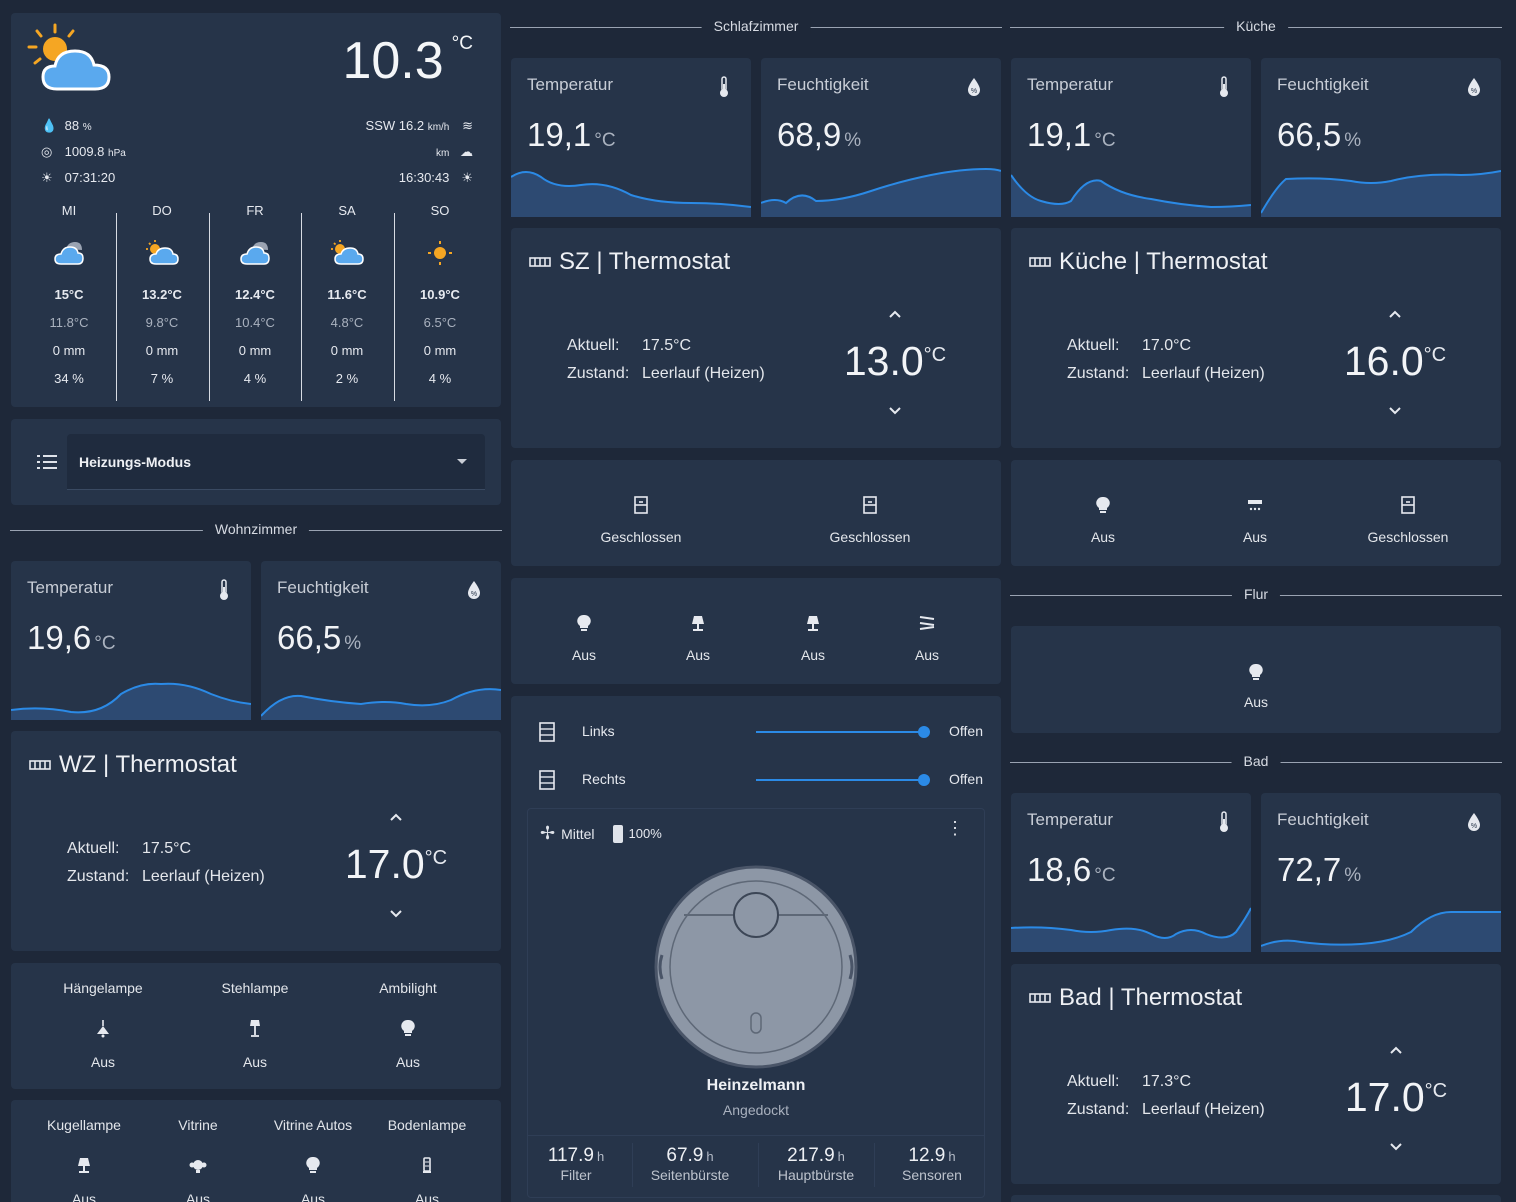 This screenshot has height=1202, width=1516. I want to click on entity-state: Geschlossen, so click(1408, 537).